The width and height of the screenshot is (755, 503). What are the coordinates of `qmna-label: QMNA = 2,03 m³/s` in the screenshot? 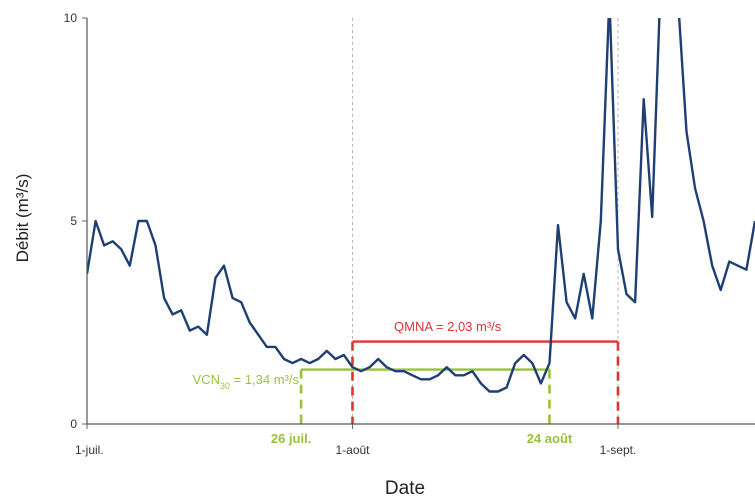 It's located at (448, 326).